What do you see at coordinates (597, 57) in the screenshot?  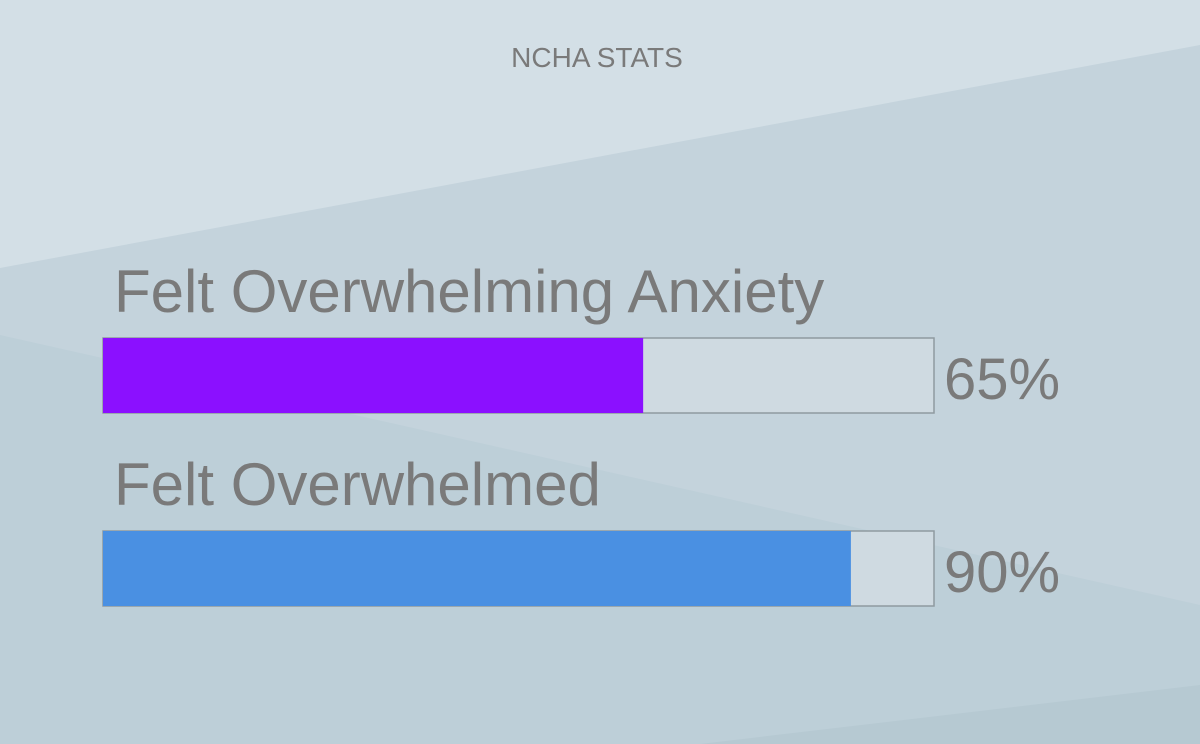 I see `chart-title: NCHA STATS` at bounding box center [597, 57].